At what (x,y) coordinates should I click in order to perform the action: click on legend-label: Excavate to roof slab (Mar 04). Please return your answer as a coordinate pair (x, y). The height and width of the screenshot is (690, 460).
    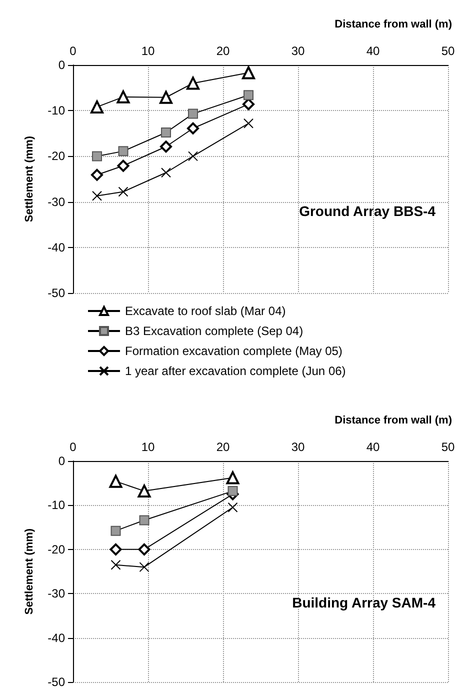
    Looking at the image, I should click on (205, 311).